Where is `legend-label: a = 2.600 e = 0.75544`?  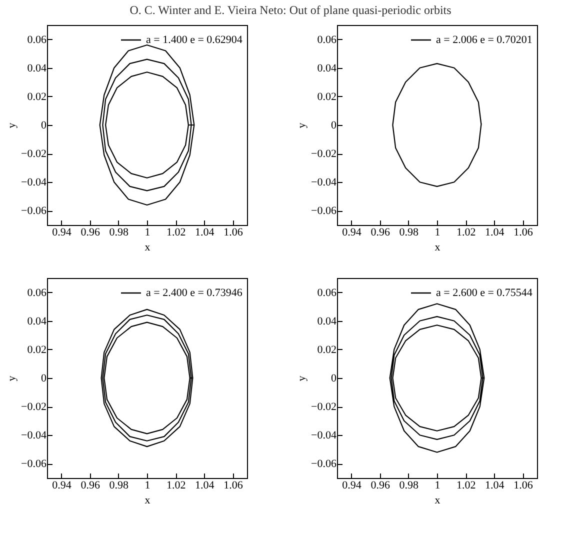
legend-label: a = 2.600 e = 0.75544 is located at coordinates (484, 293).